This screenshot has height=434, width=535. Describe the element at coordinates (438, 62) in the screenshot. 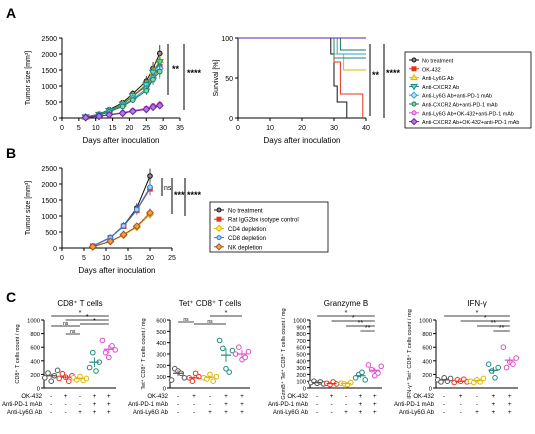

I see `legend-label: No treatment` at that location.